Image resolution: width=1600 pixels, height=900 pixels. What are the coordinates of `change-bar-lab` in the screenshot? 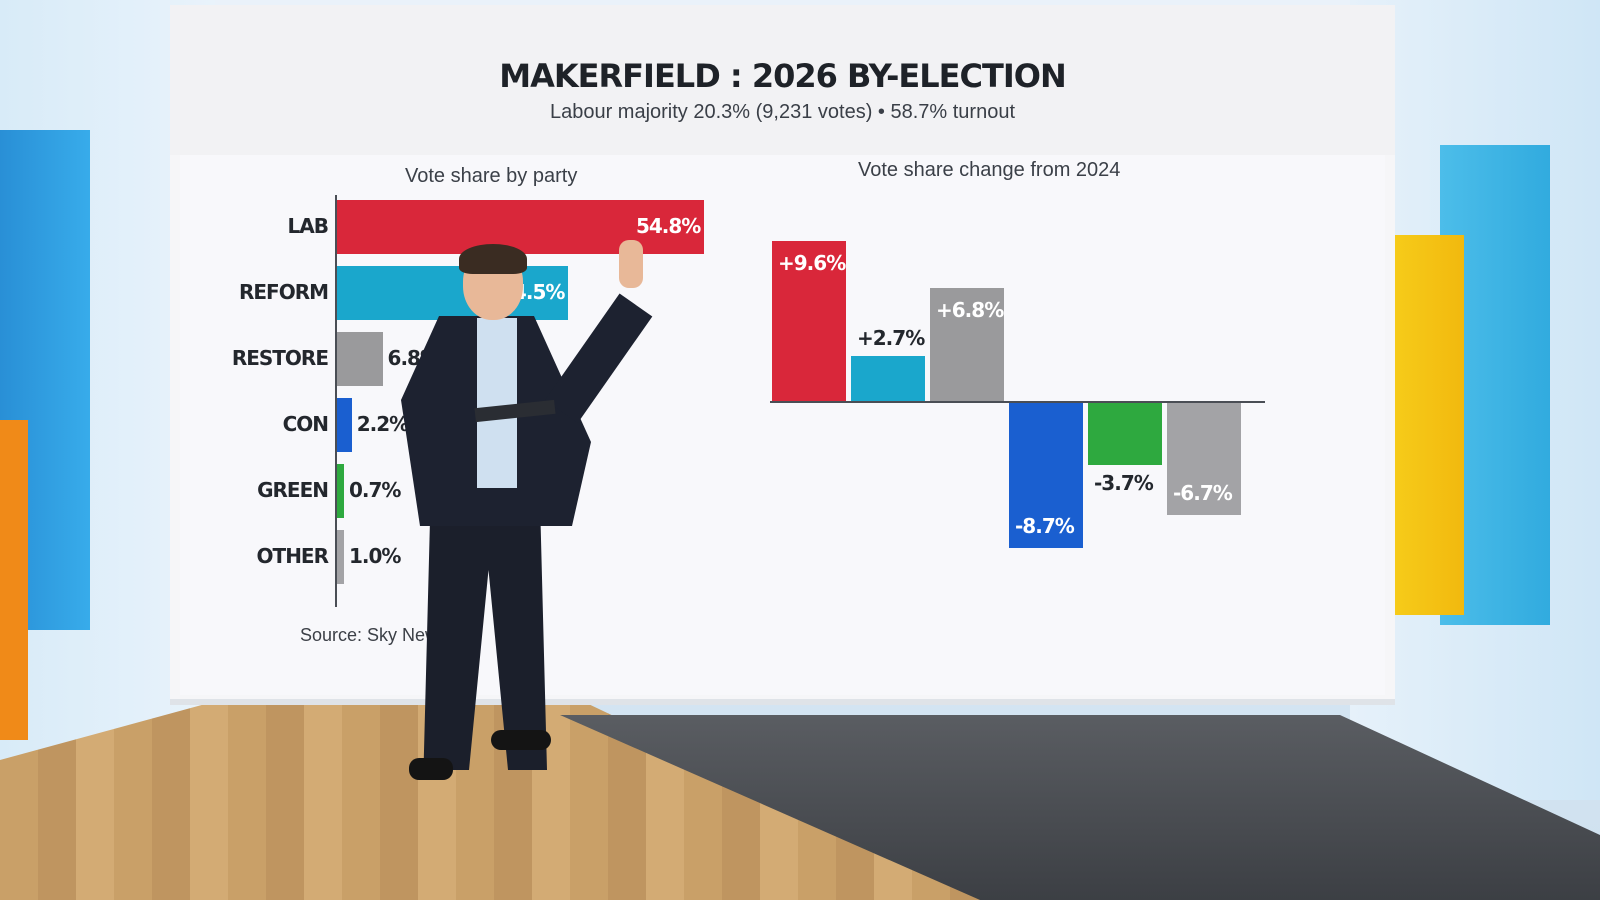 It's located at (809, 321).